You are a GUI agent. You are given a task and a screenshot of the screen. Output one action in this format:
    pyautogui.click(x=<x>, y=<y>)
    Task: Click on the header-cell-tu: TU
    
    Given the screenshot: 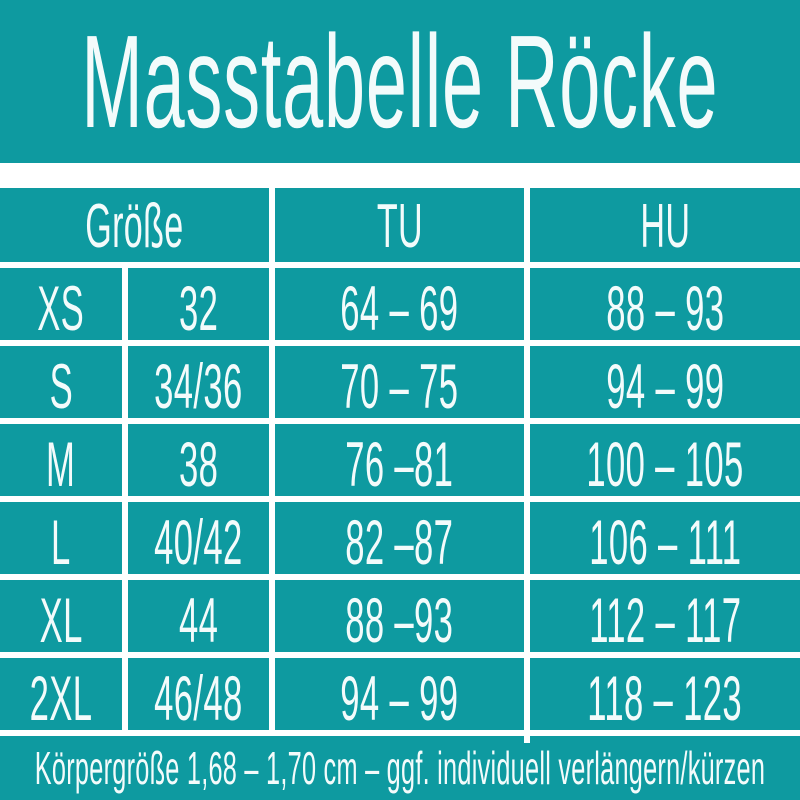 What is the action you would take?
    pyautogui.click(x=399, y=225)
    